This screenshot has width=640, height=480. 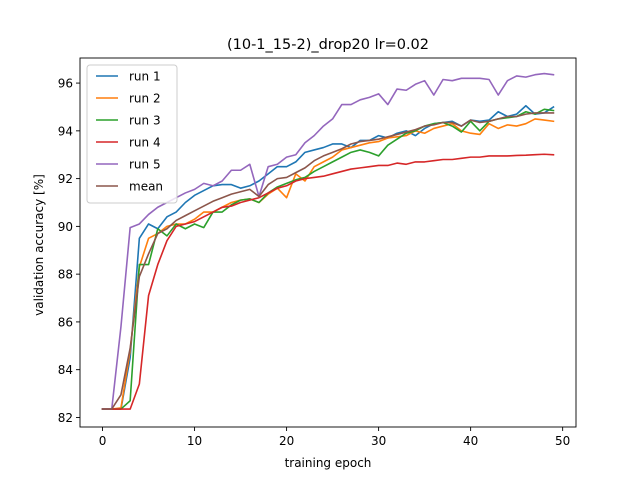 What do you see at coordinates (39, 245) in the screenshot?
I see `y-axis-label: validation accuracy [%]` at bounding box center [39, 245].